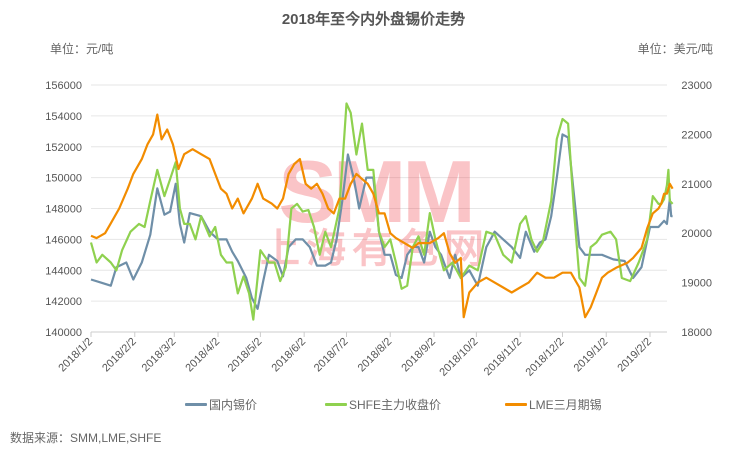 The image size is (747, 452). I want to click on y-left-tick-label: 154000, so click(63, 117).